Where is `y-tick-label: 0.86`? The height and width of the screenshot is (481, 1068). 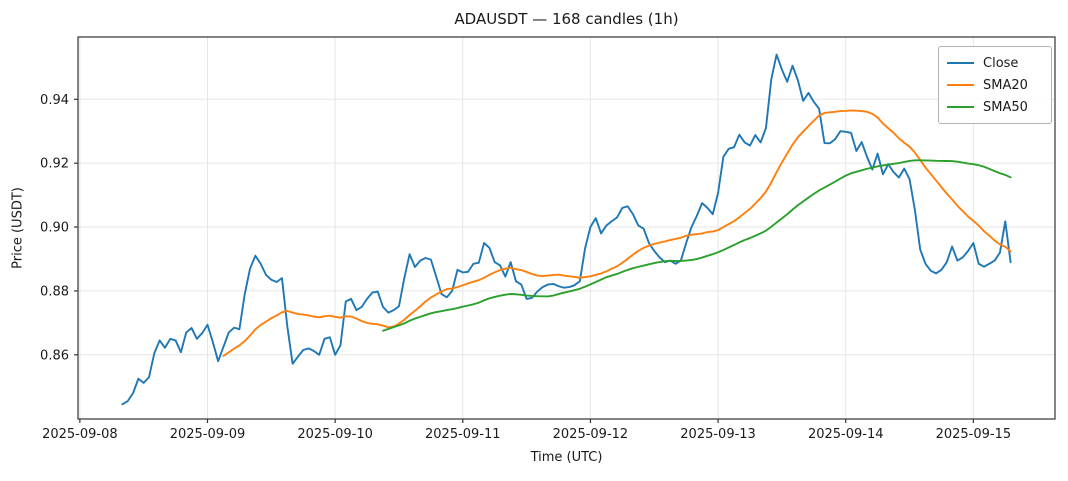
y-tick-label: 0.86 is located at coordinates (54, 355).